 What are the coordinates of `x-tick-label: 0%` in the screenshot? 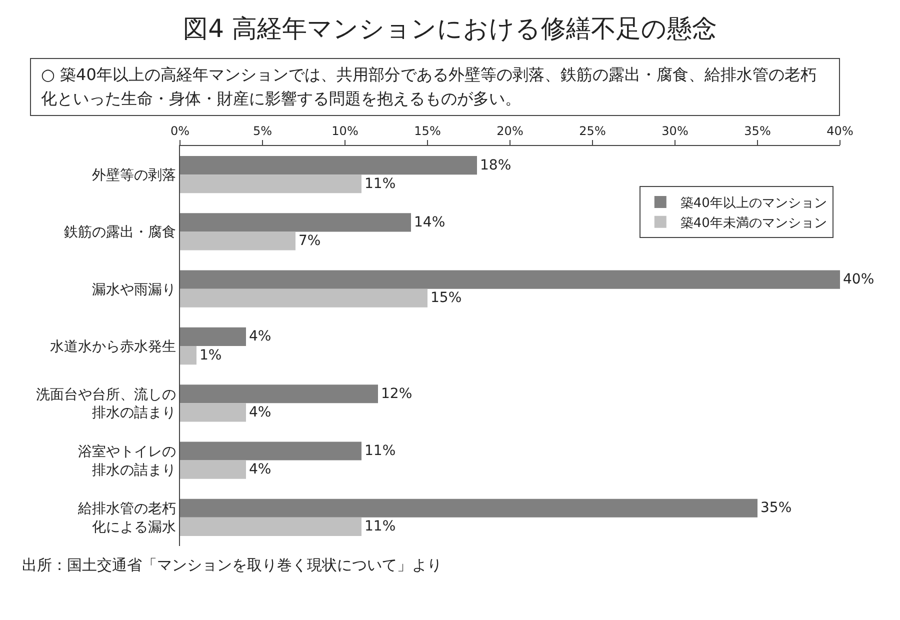 It's located at (180, 131).